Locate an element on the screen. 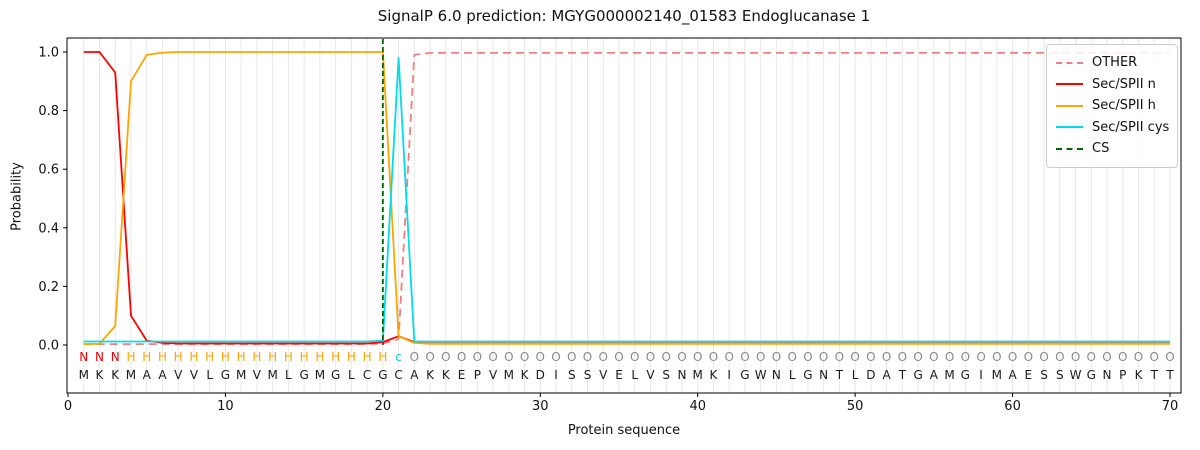 The height and width of the screenshot is (450, 1200). x-tick-label: 30 is located at coordinates (540, 406).